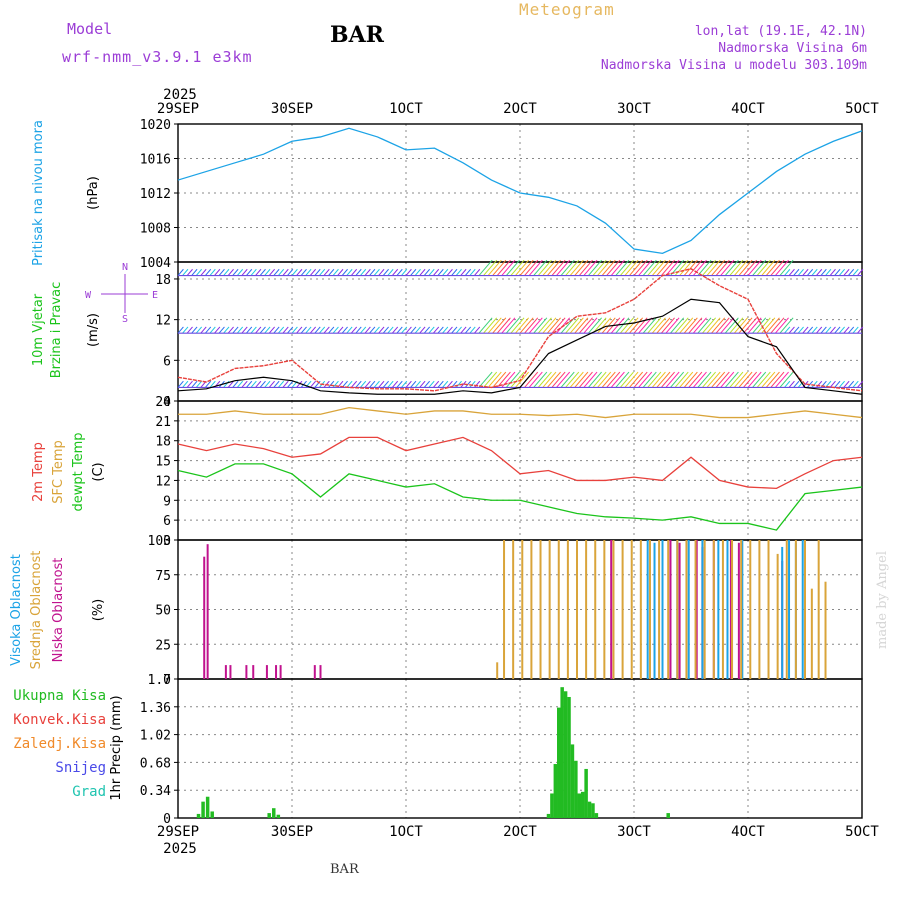 The height and width of the screenshot is (900, 900). I want to click on x-tick-label-top: 4OCT, so click(748, 109).